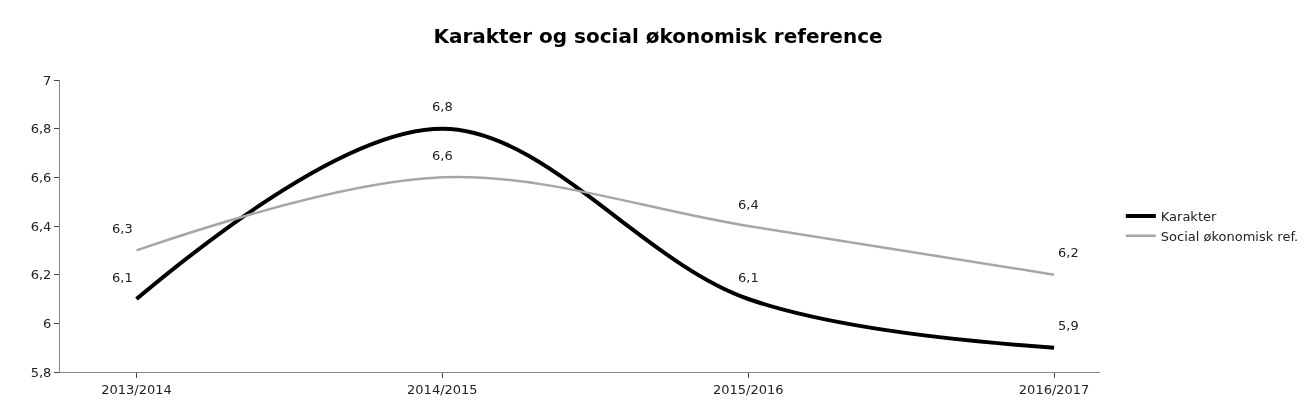 The image size is (1316, 412). What do you see at coordinates (136, 389) in the screenshot?
I see `x-tick-label: 2013/2014` at bounding box center [136, 389].